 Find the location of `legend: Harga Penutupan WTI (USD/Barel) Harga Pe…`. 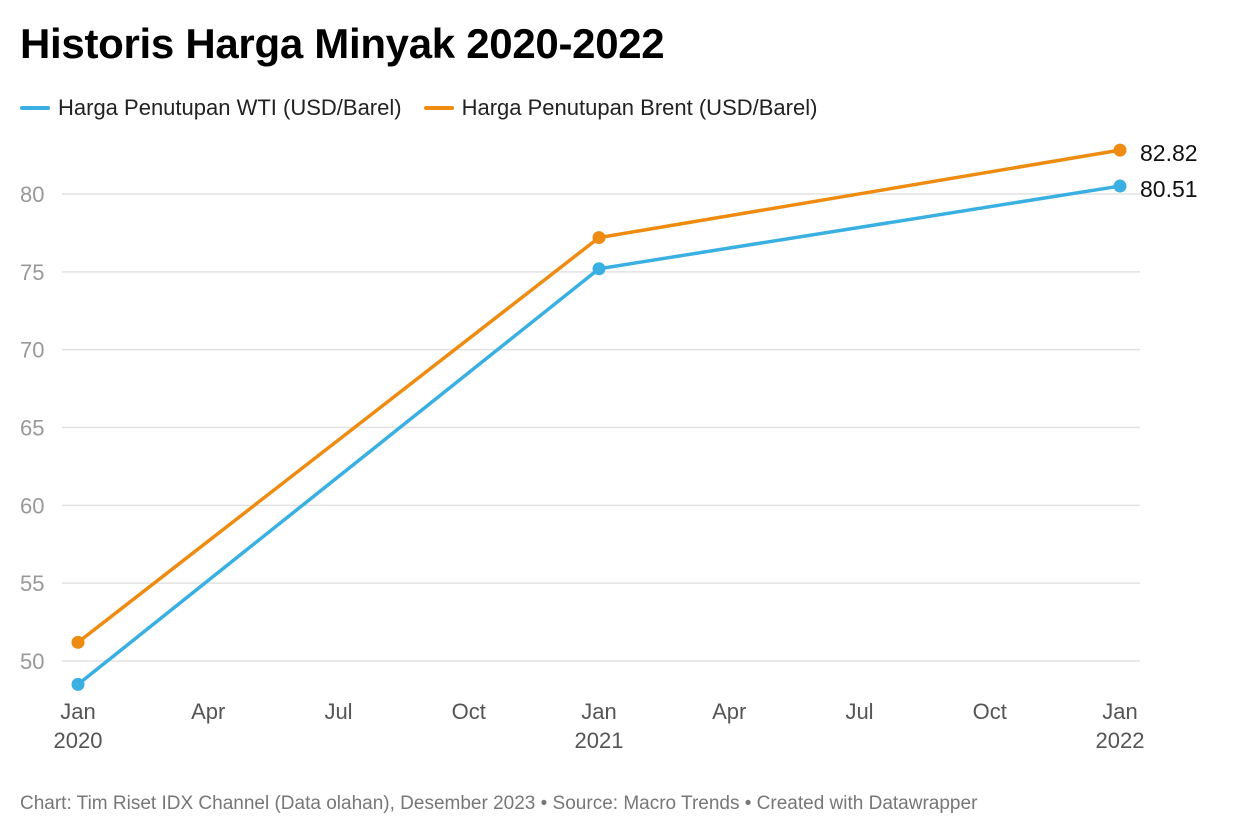

legend: Harga Penutupan WTI (USD/Barel) Harga Pe… is located at coordinates (418, 108).